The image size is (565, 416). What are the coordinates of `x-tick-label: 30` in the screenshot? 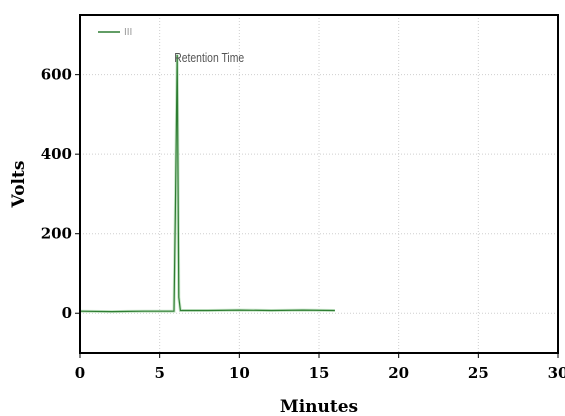 It's located at (556, 373).